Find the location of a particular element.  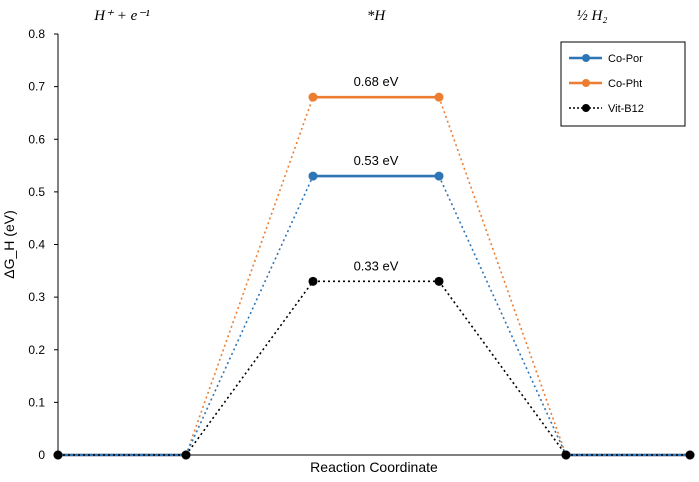

y-tick-label: 0.3 is located at coordinates (36, 297).